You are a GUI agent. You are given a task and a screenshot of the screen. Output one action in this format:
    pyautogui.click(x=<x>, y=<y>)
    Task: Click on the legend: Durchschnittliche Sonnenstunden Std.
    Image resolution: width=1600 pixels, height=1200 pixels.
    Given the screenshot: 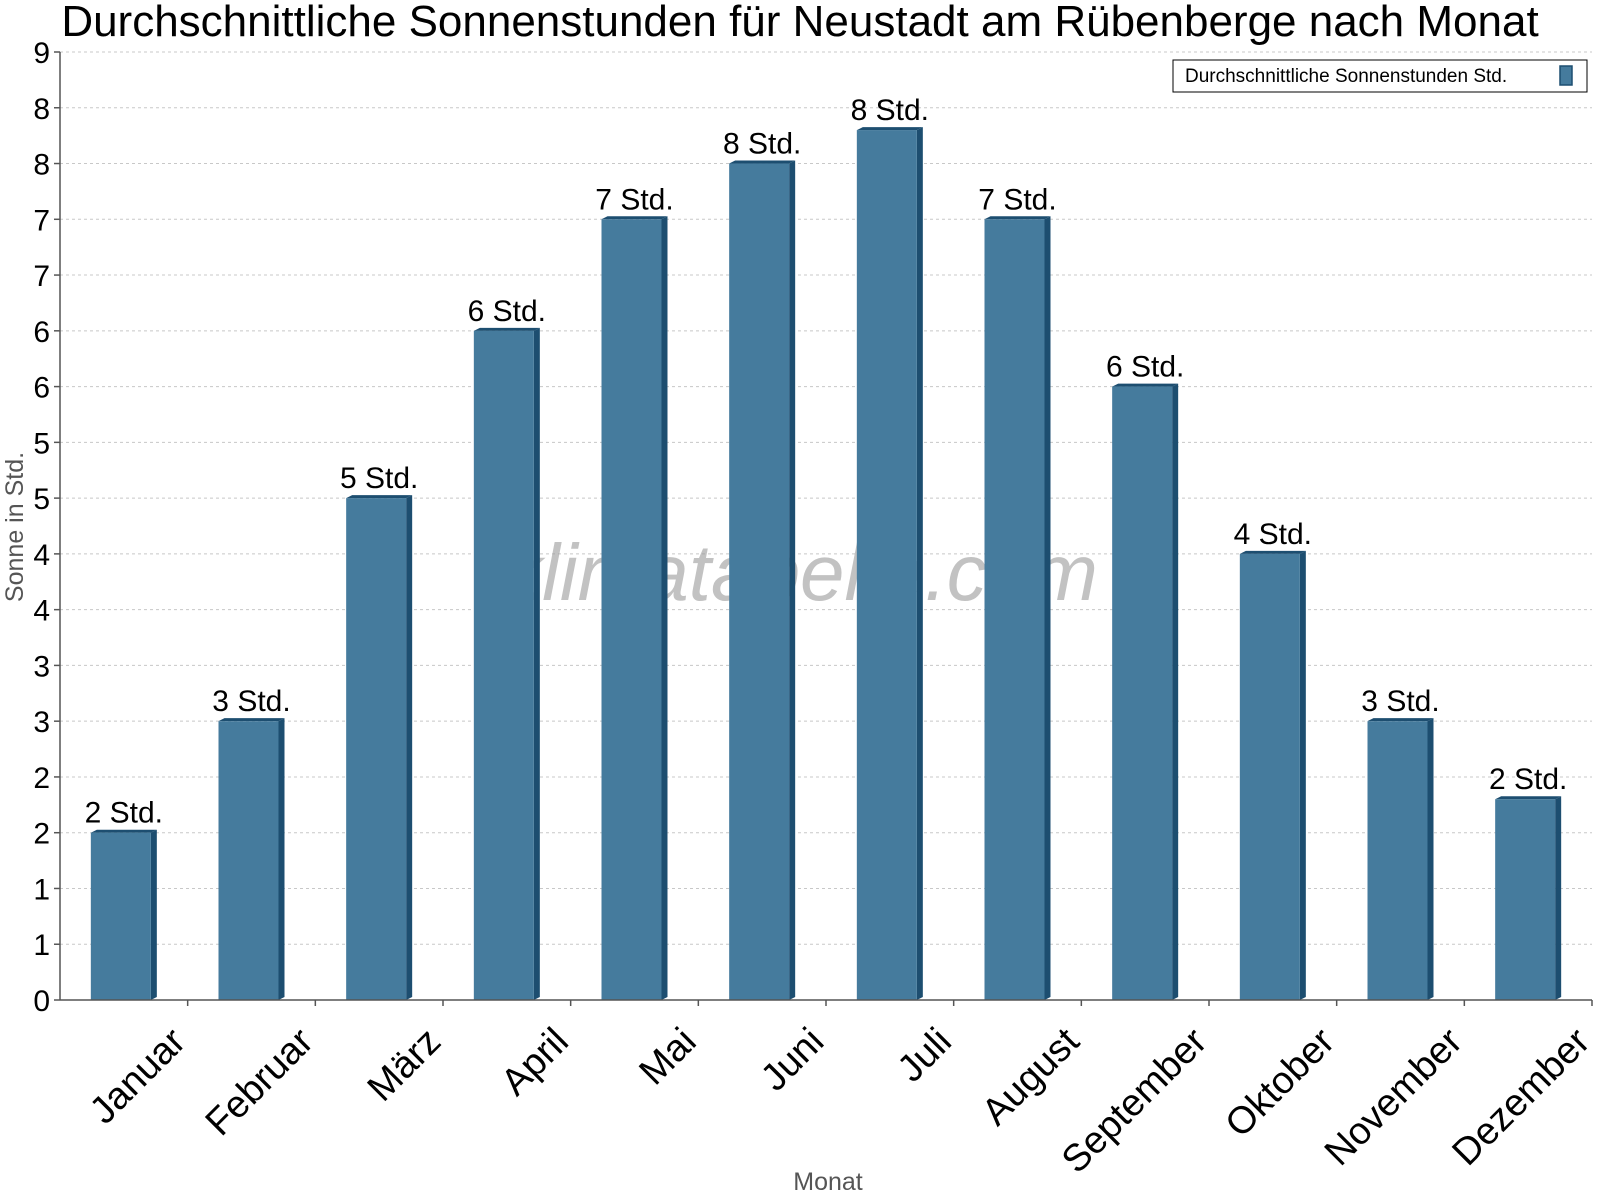 What is the action you would take?
    pyautogui.click(x=1380, y=76)
    